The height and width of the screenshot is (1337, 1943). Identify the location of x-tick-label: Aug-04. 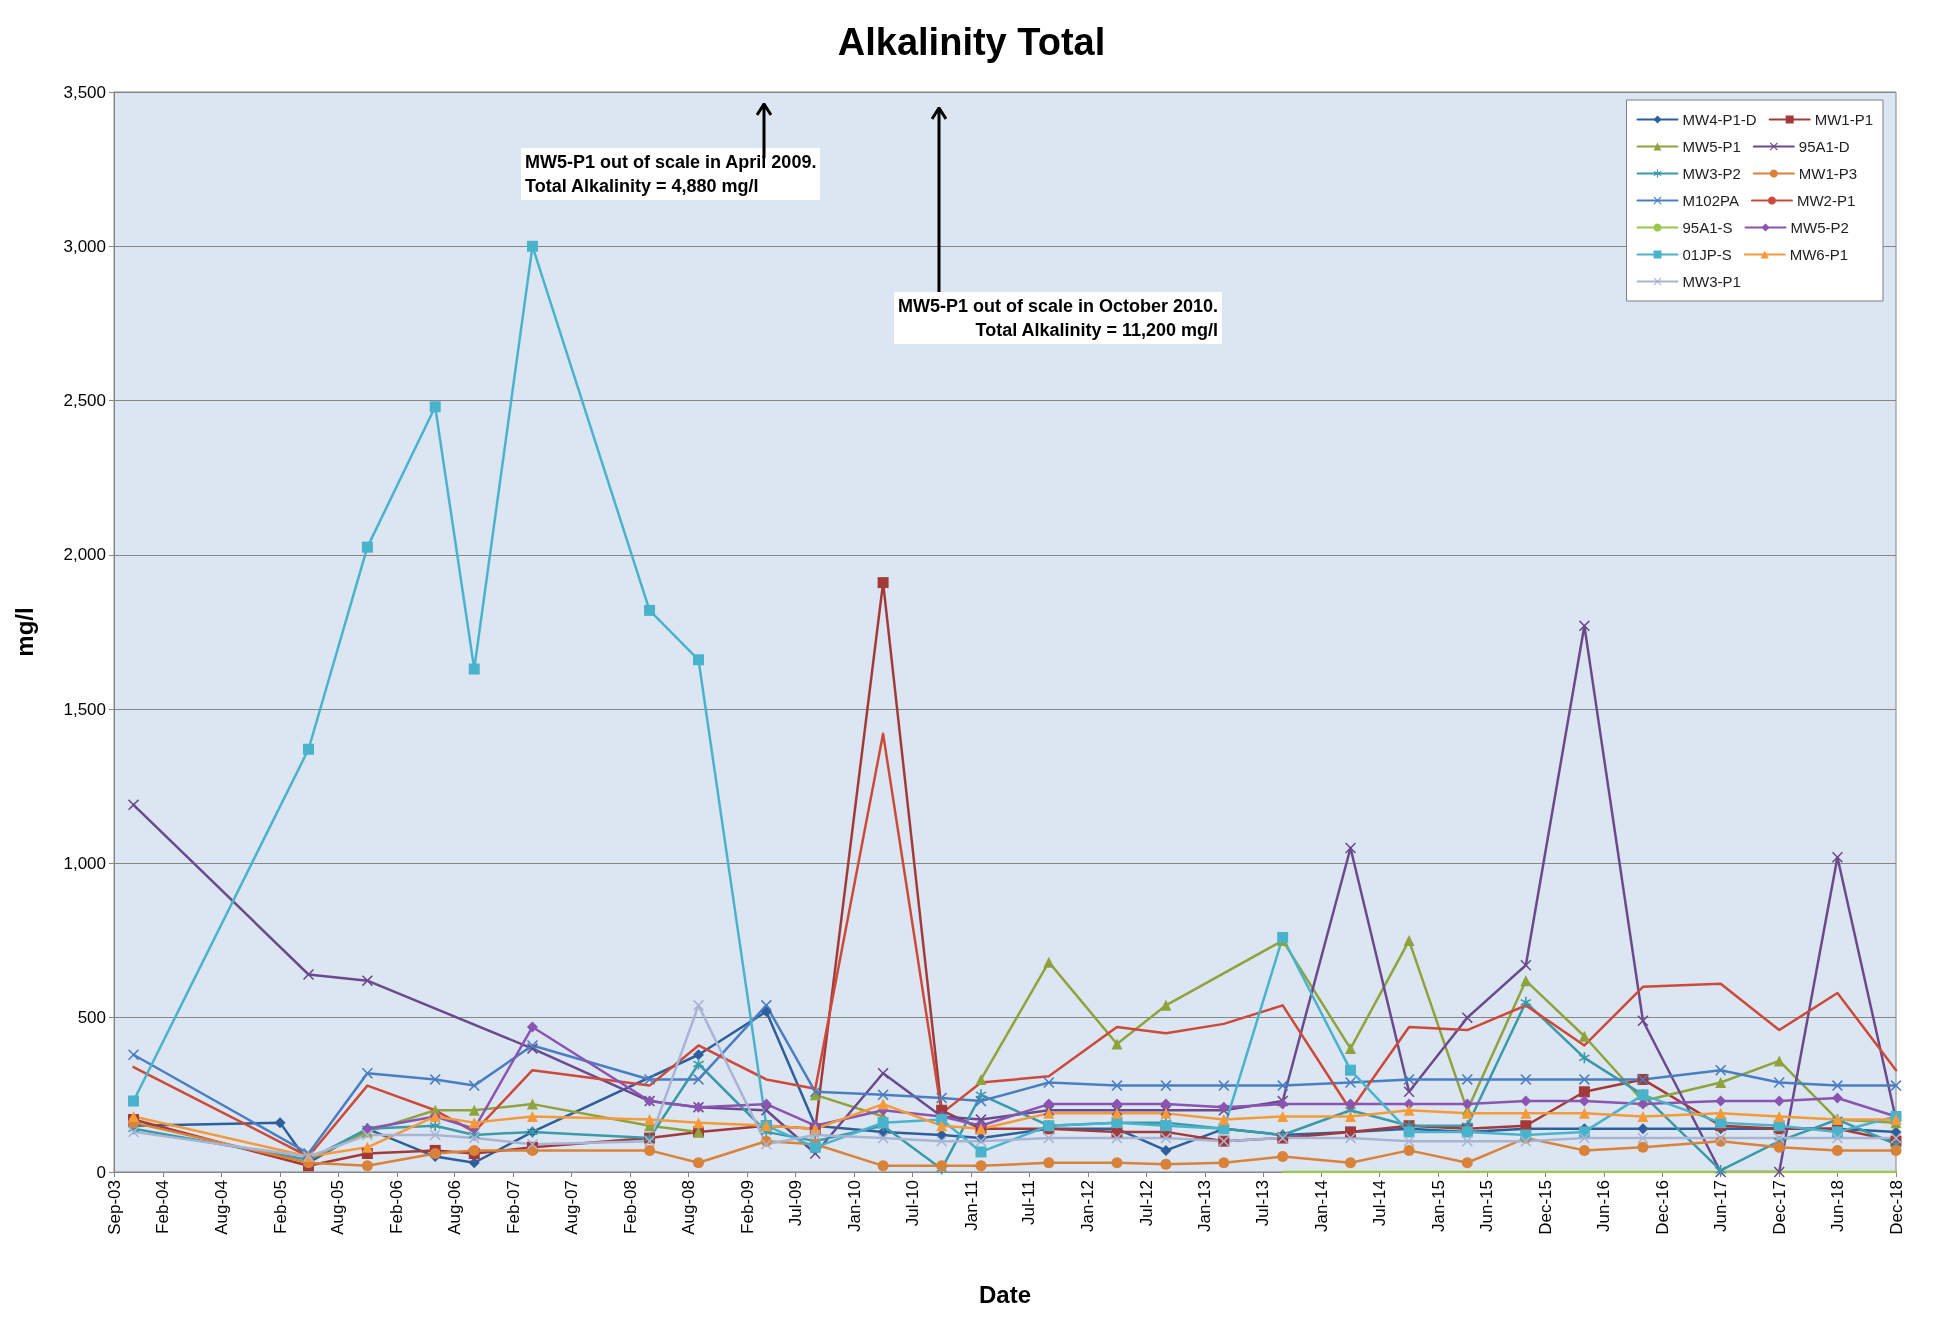
(221, 1207).